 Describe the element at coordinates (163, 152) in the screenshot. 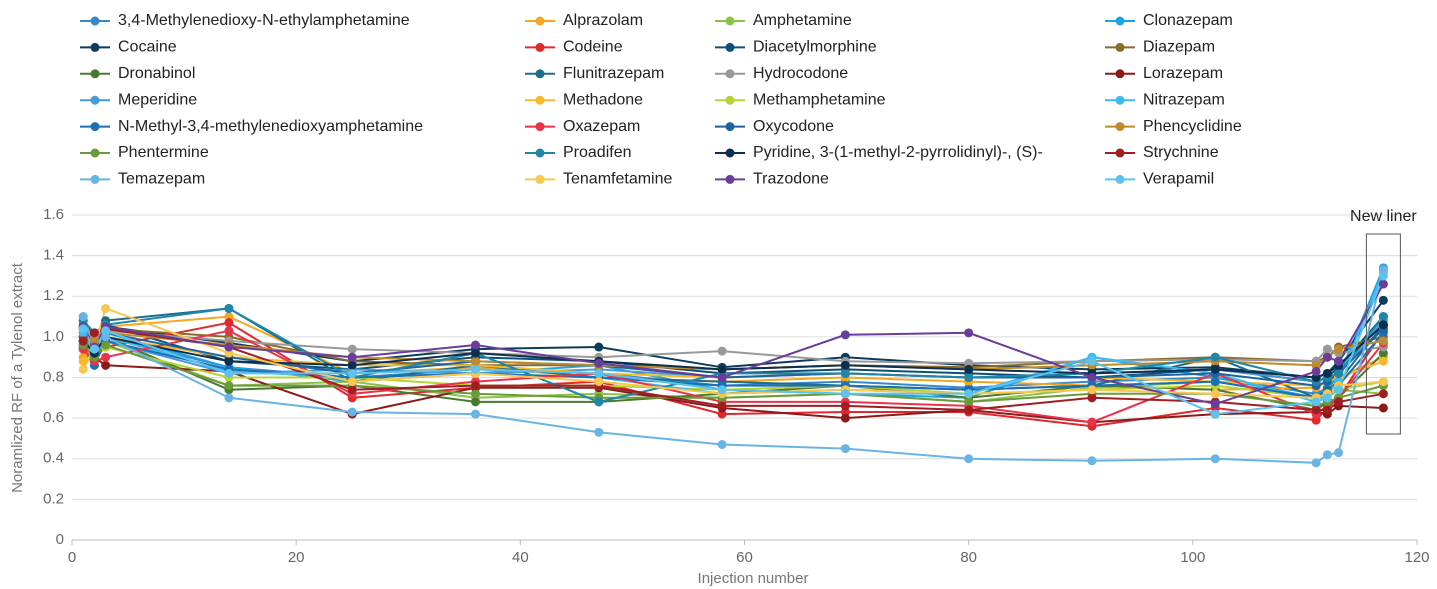

I see `legend-label: Phentermine` at that location.